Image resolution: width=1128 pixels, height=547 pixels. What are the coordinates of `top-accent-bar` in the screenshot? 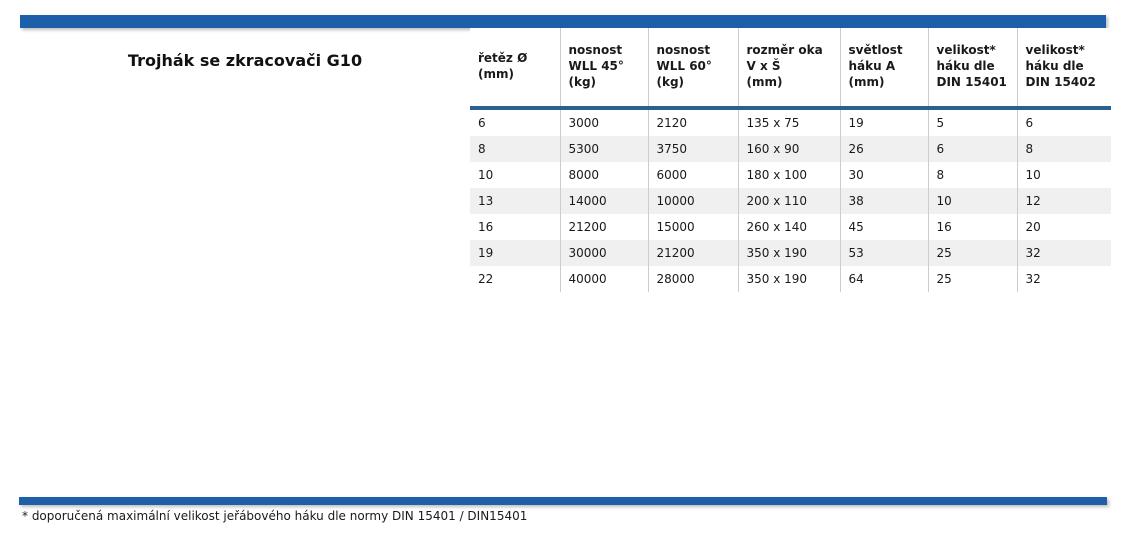 It's located at (563, 21).